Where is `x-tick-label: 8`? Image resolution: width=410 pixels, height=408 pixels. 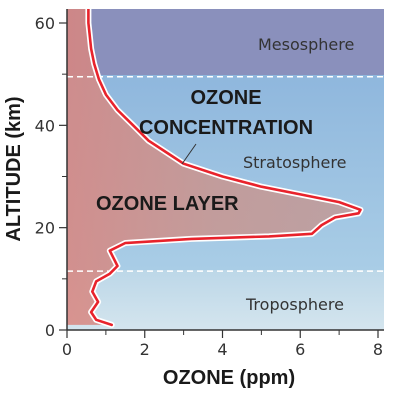
x-tick-label: 8 is located at coordinates (378, 349).